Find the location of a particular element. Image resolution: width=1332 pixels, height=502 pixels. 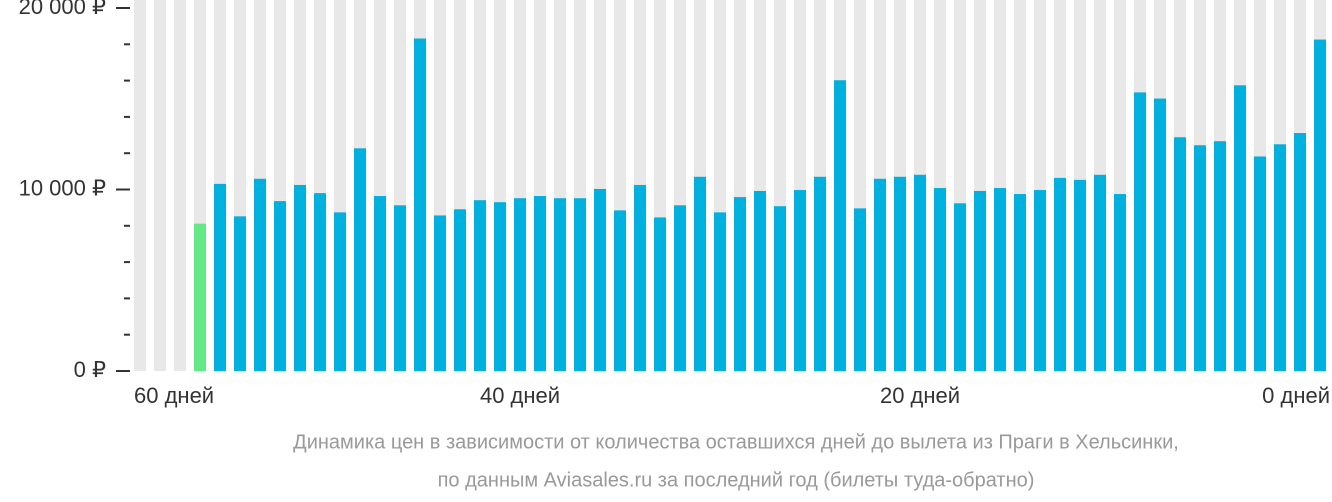

y-tick-label: 10 000 ₽ is located at coordinates (62, 187).